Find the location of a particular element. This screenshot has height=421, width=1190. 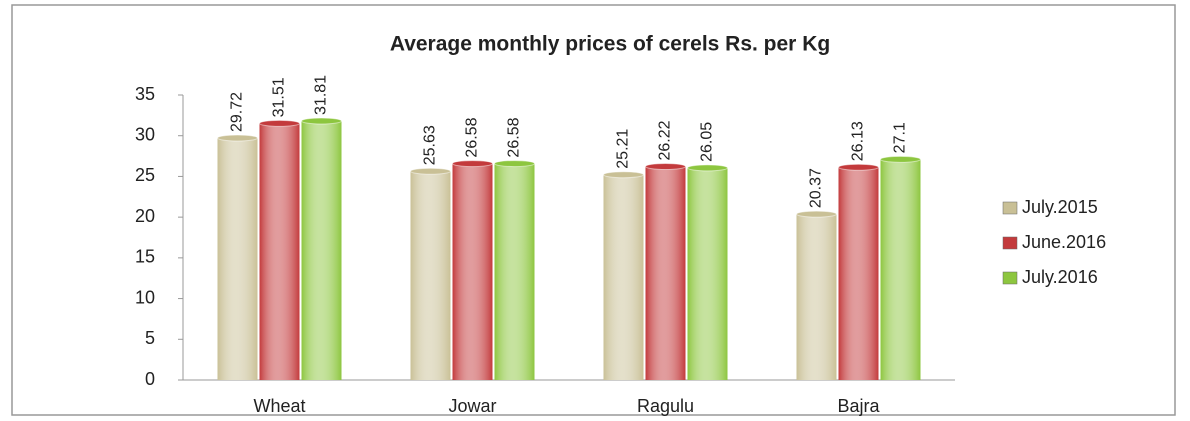

y-tick-label: 30 is located at coordinates (145, 134).